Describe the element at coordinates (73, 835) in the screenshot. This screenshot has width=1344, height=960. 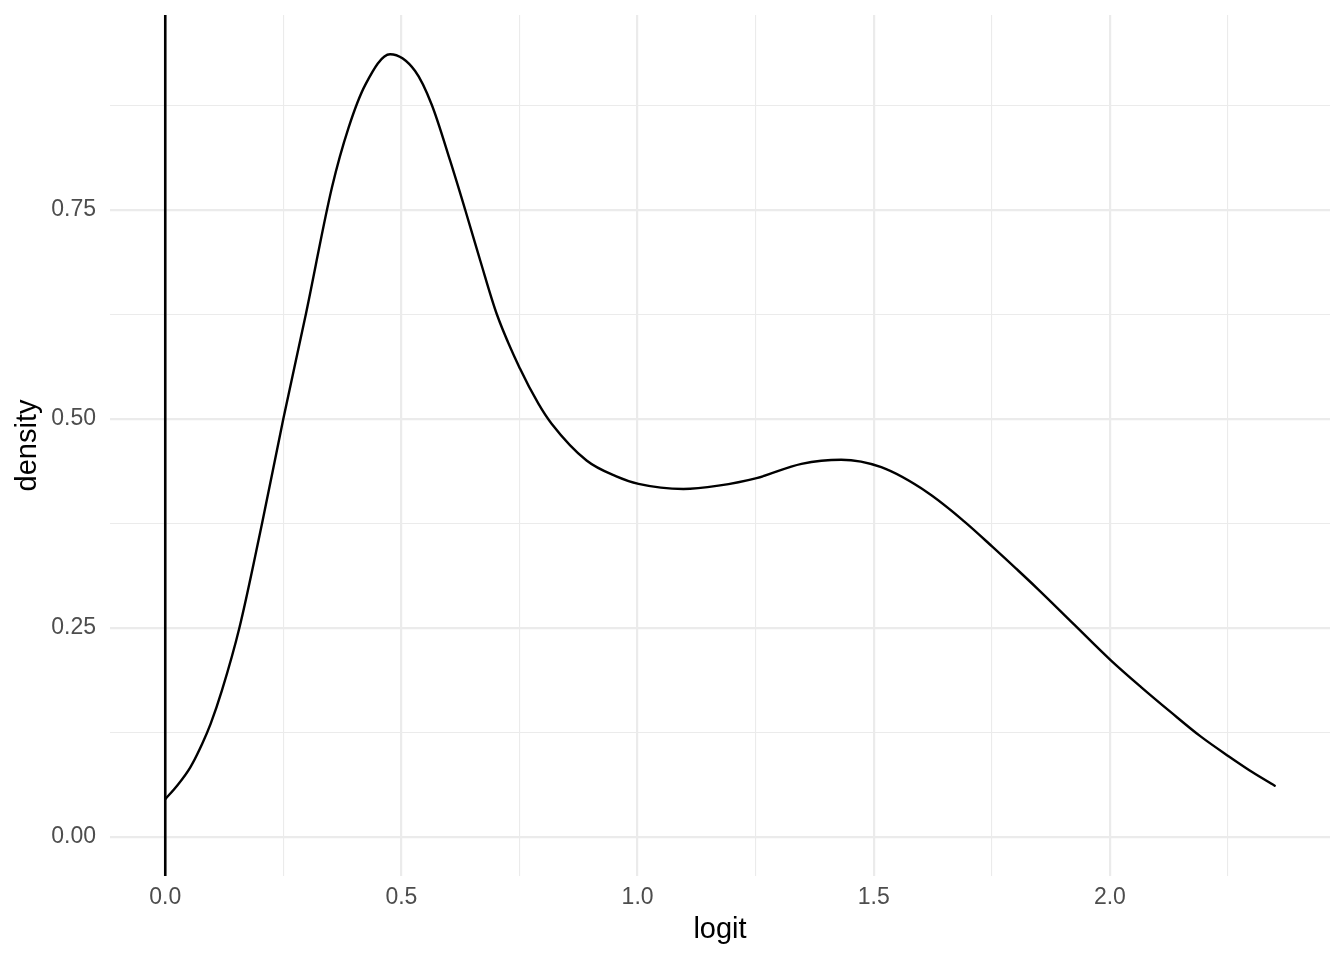
I see `y-tick-label: 0.00` at that location.